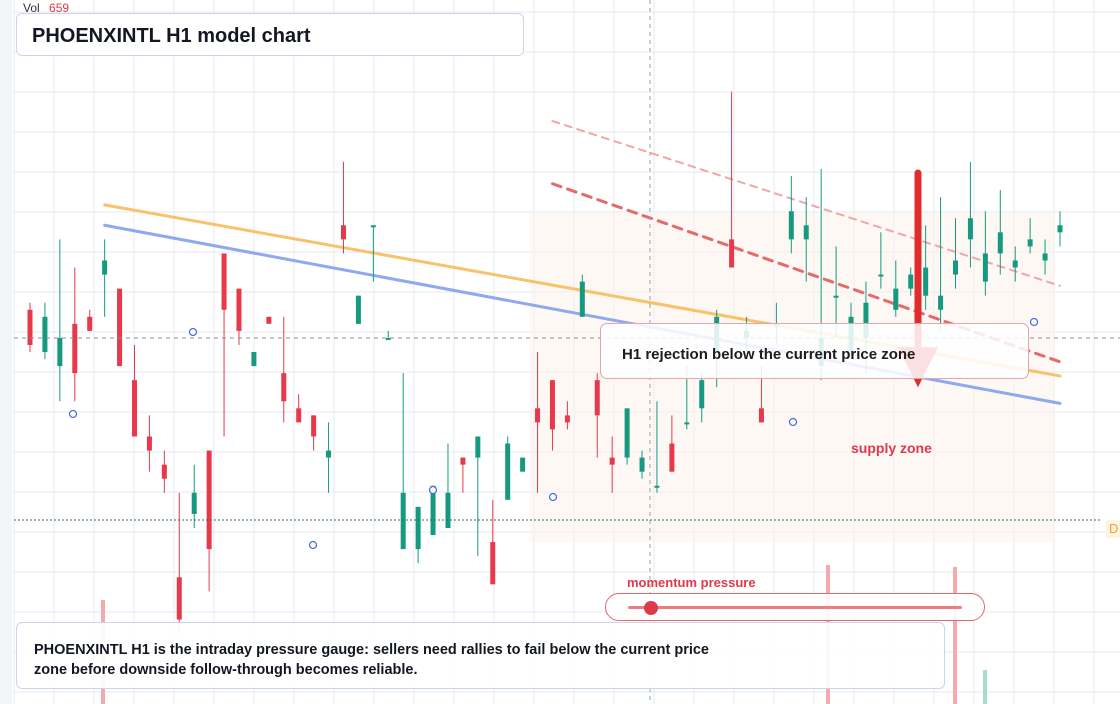 The height and width of the screenshot is (704, 1120). I want to click on momentum-knob, so click(651, 608).